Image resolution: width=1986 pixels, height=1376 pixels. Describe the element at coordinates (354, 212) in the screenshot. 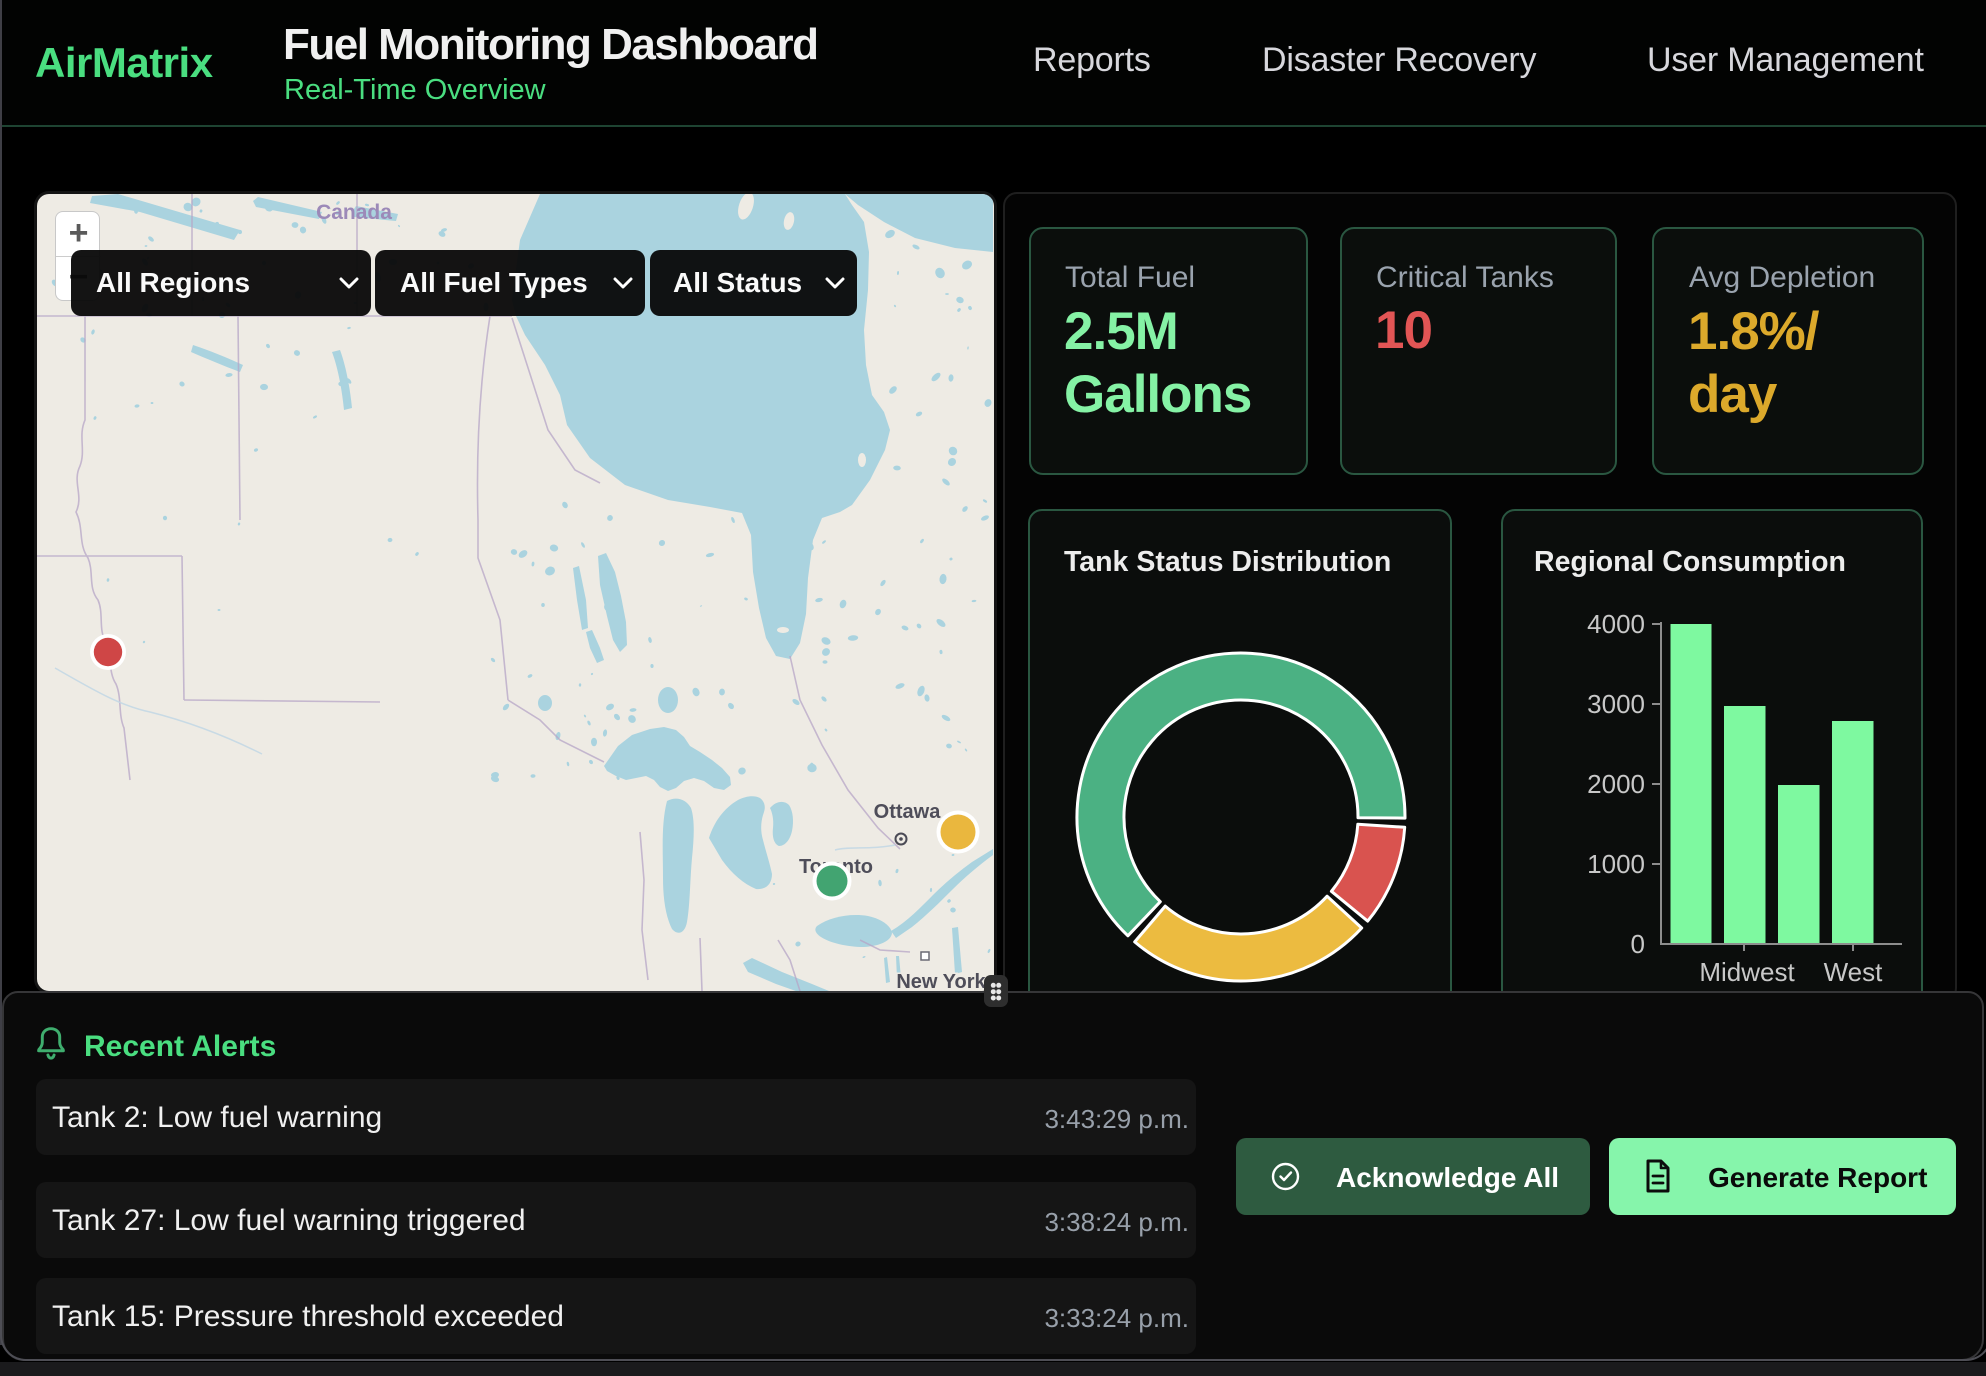

I see `svg-text: Canada` at that location.